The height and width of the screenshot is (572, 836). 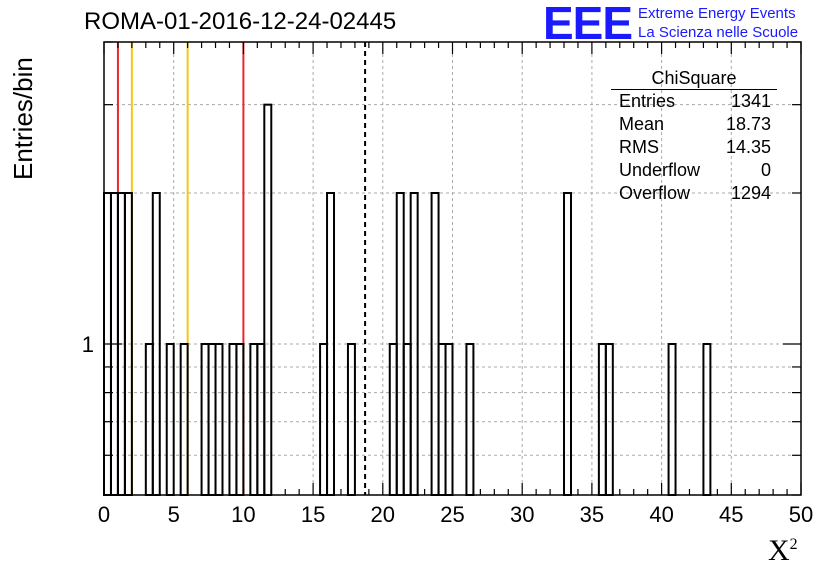 What do you see at coordinates (748, 124) in the screenshot?
I see `stats-value: 18.73` at bounding box center [748, 124].